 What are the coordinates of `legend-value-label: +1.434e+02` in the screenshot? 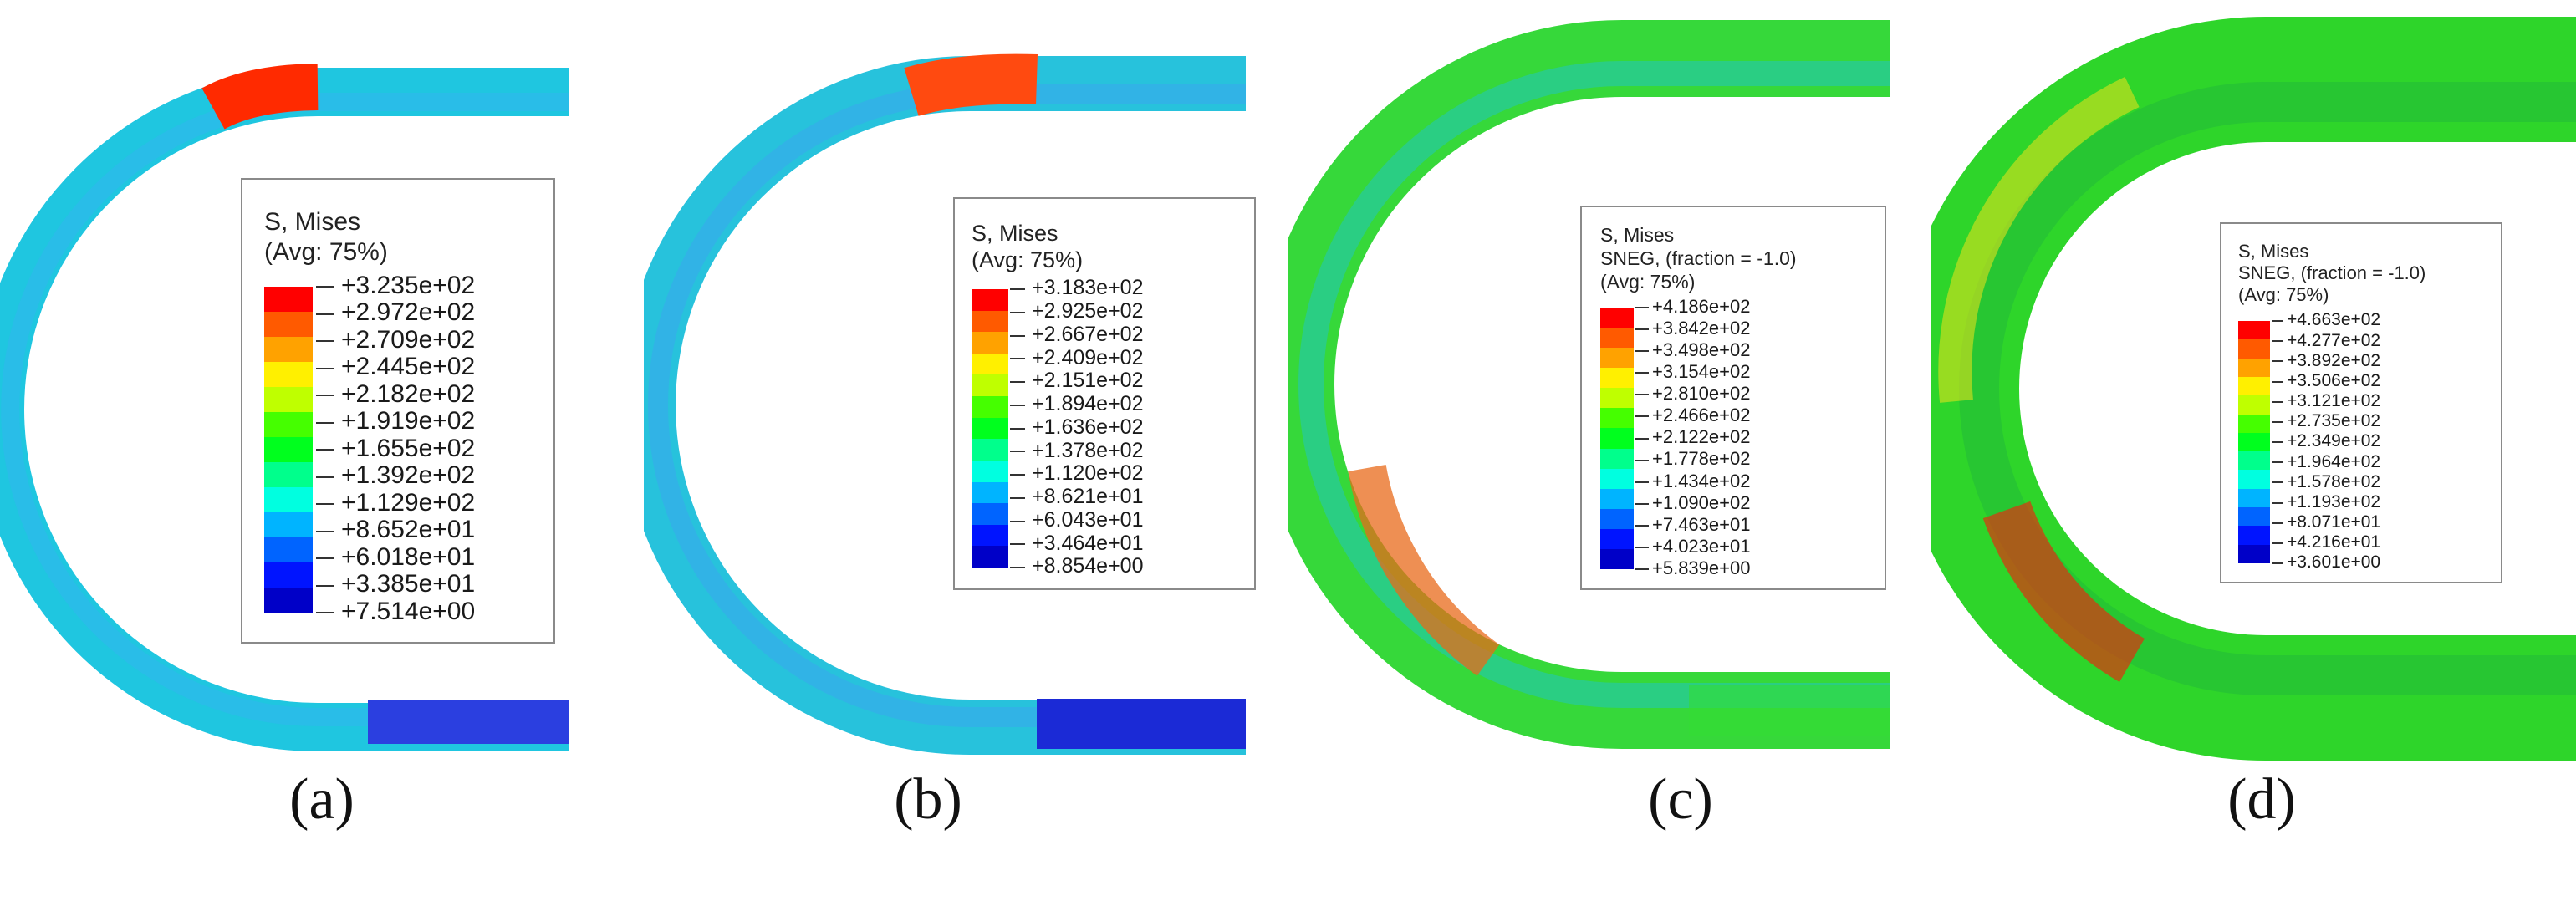 It's located at (1702, 480).